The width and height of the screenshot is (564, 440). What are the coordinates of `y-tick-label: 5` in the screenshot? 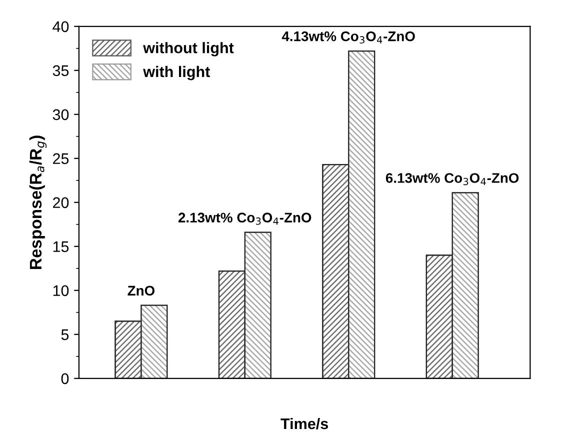 It's located at (65, 334).